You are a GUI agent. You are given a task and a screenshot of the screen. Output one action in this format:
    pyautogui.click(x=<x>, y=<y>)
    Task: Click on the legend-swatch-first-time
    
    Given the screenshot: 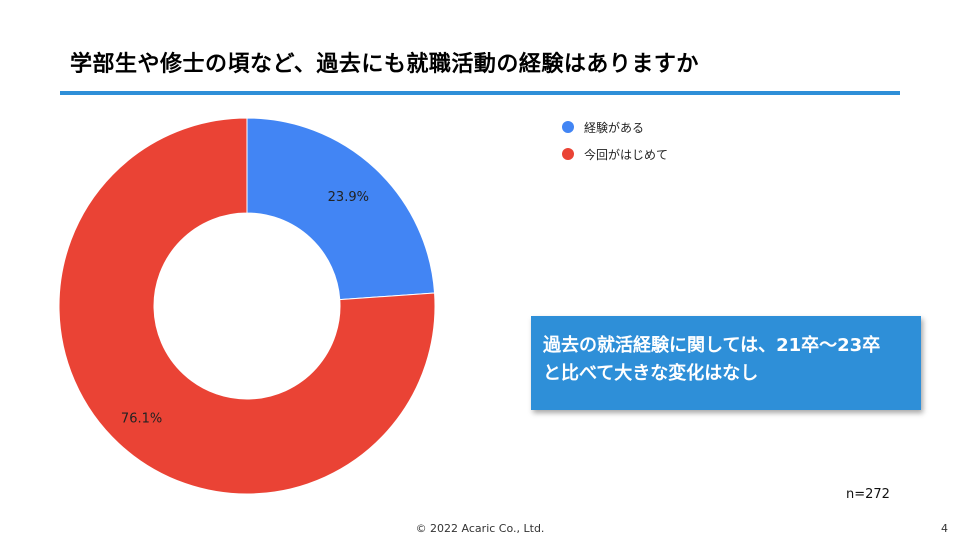 What is the action you would take?
    pyautogui.click(x=568, y=154)
    